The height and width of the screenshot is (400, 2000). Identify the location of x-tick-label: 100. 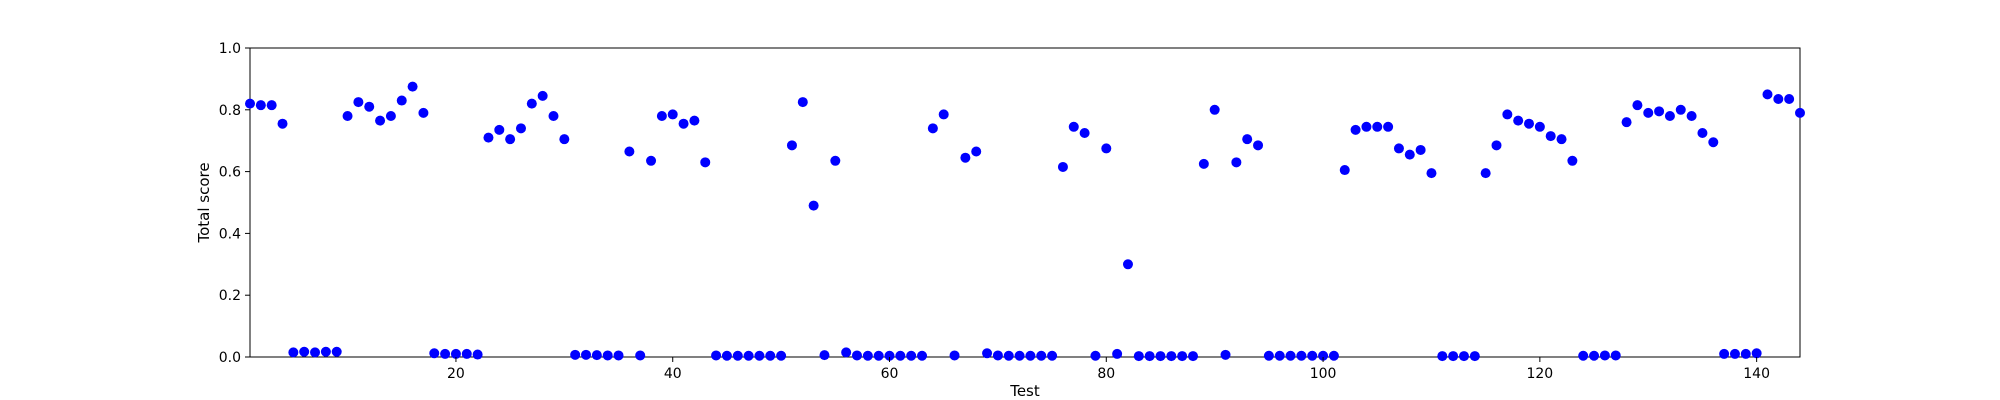
(1323, 374).